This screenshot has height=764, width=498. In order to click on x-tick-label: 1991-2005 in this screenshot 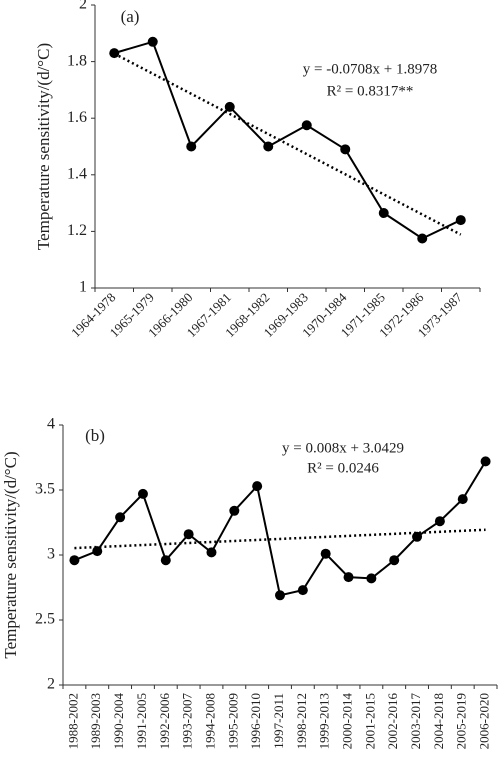, I will do `click(141, 721)`.